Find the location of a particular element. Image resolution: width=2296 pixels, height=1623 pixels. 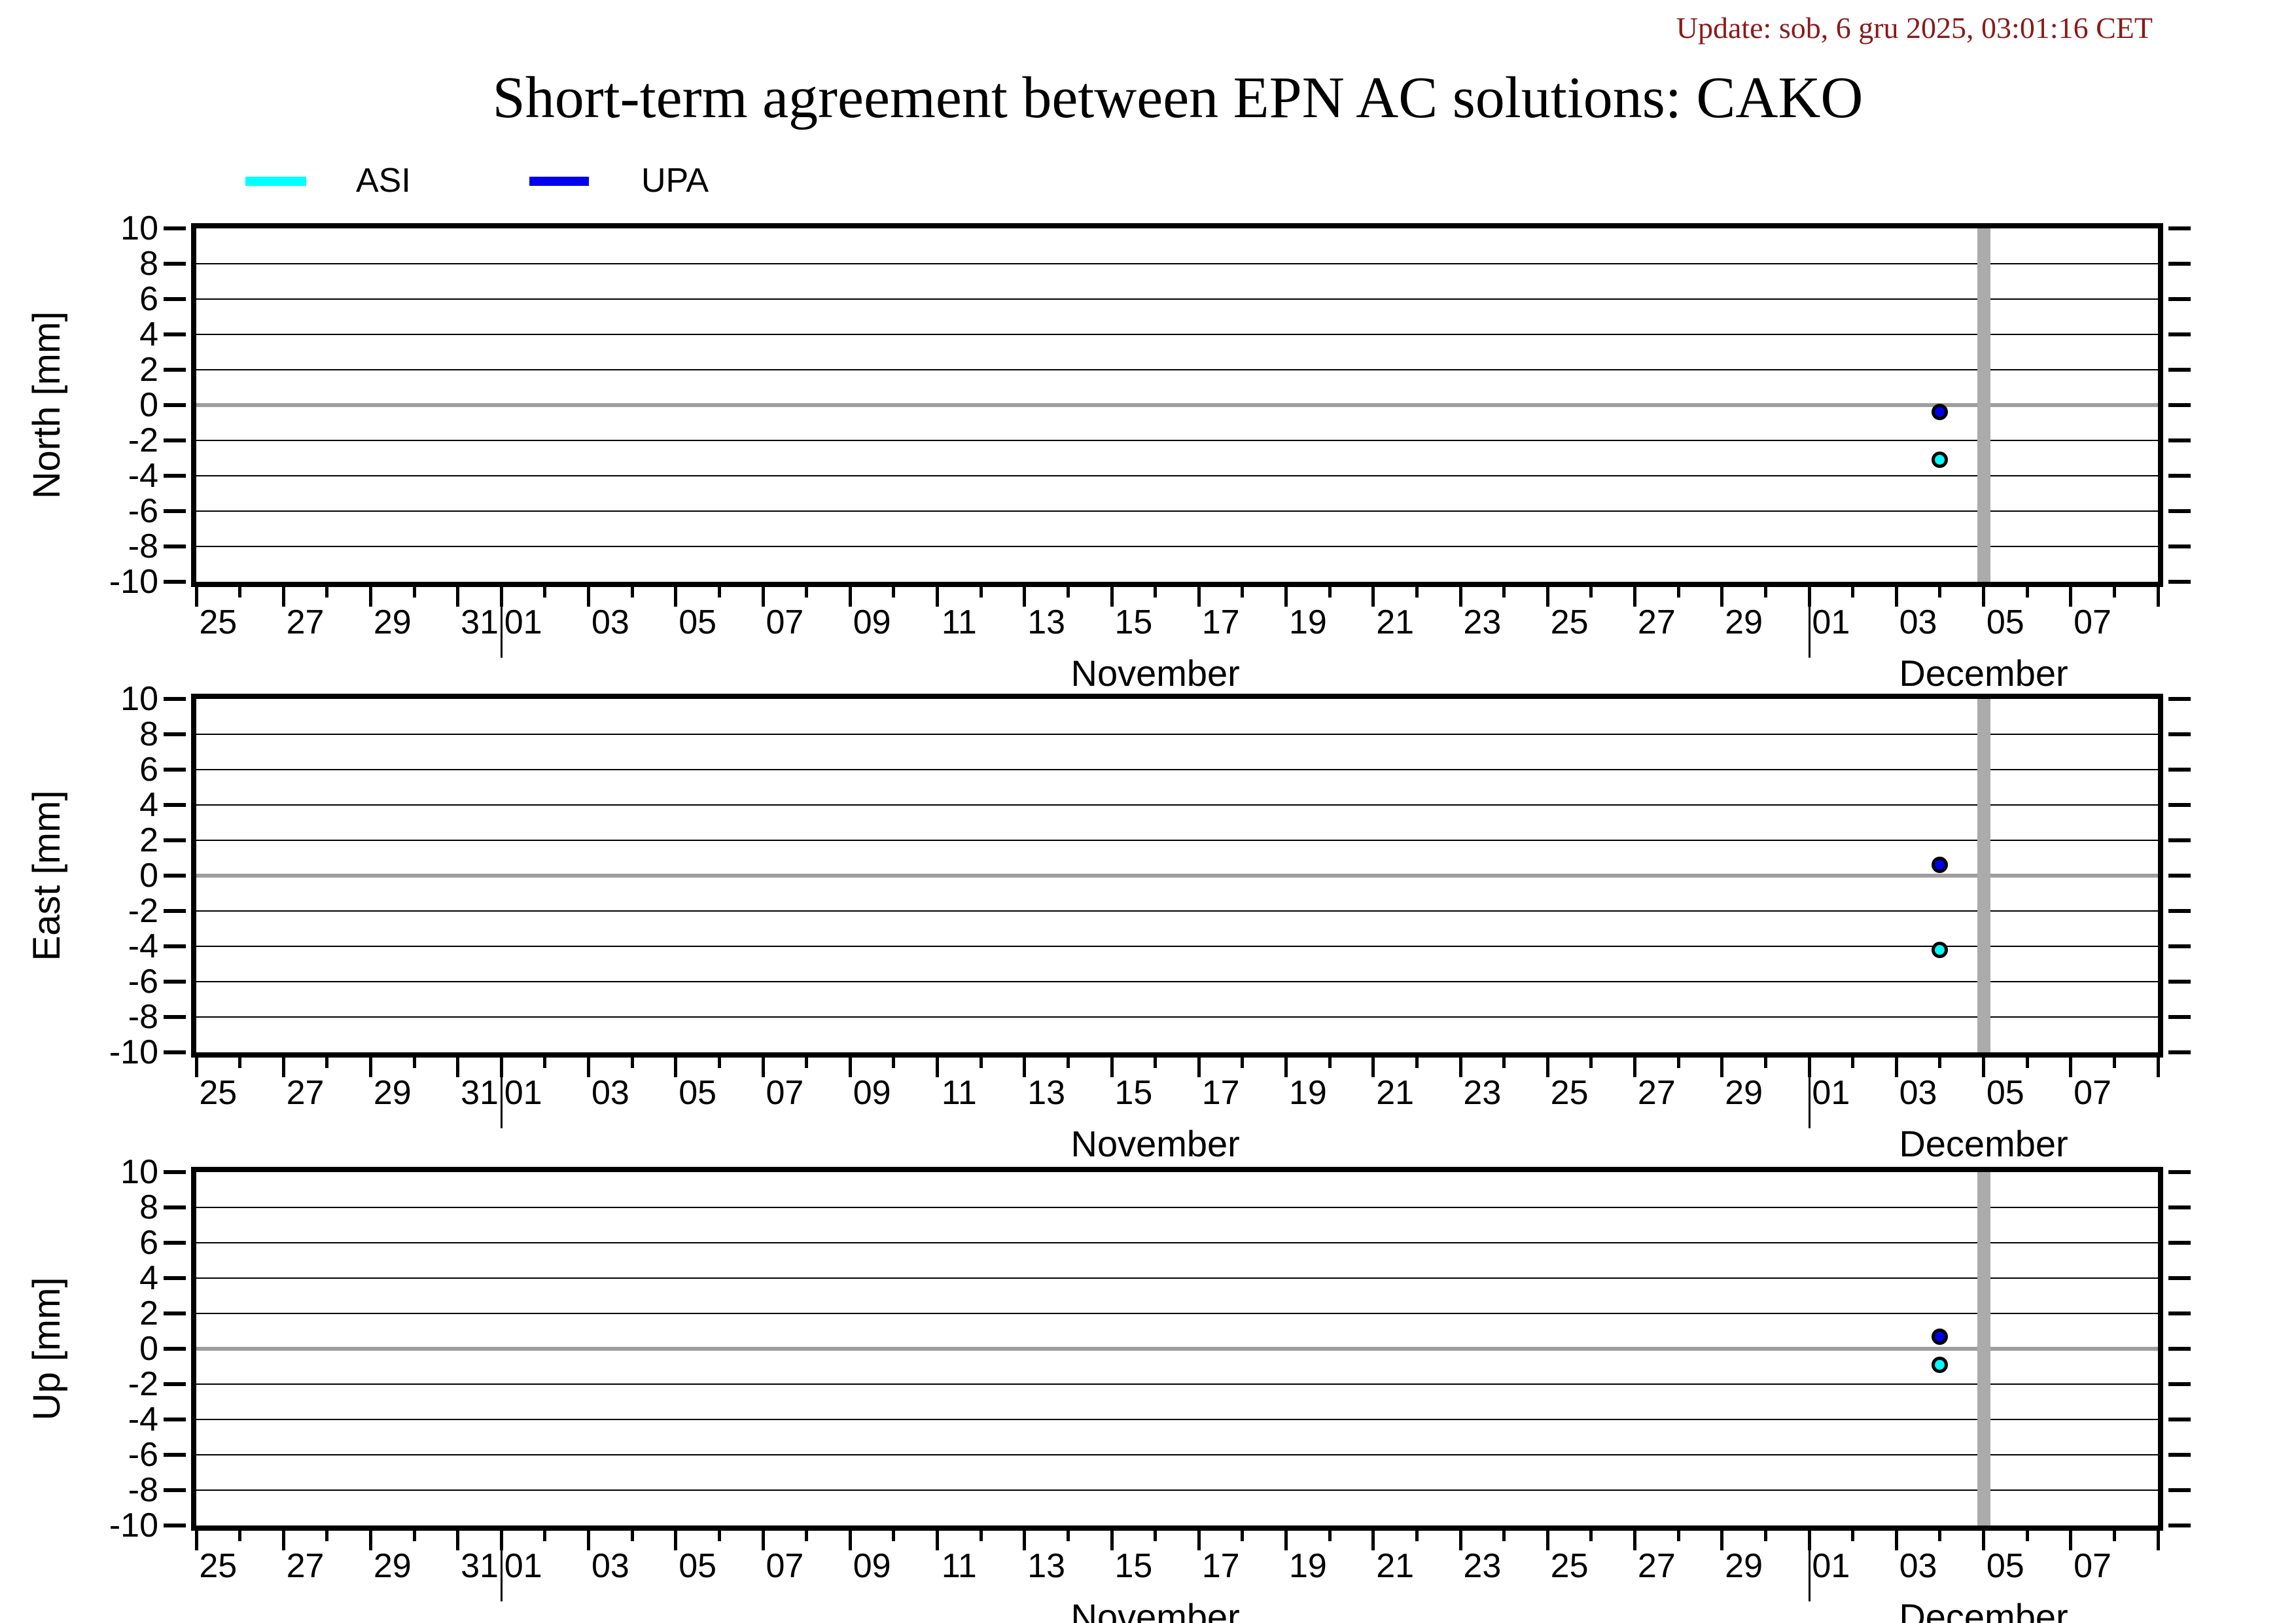

month-label: December is located at coordinates (1983, 1144).